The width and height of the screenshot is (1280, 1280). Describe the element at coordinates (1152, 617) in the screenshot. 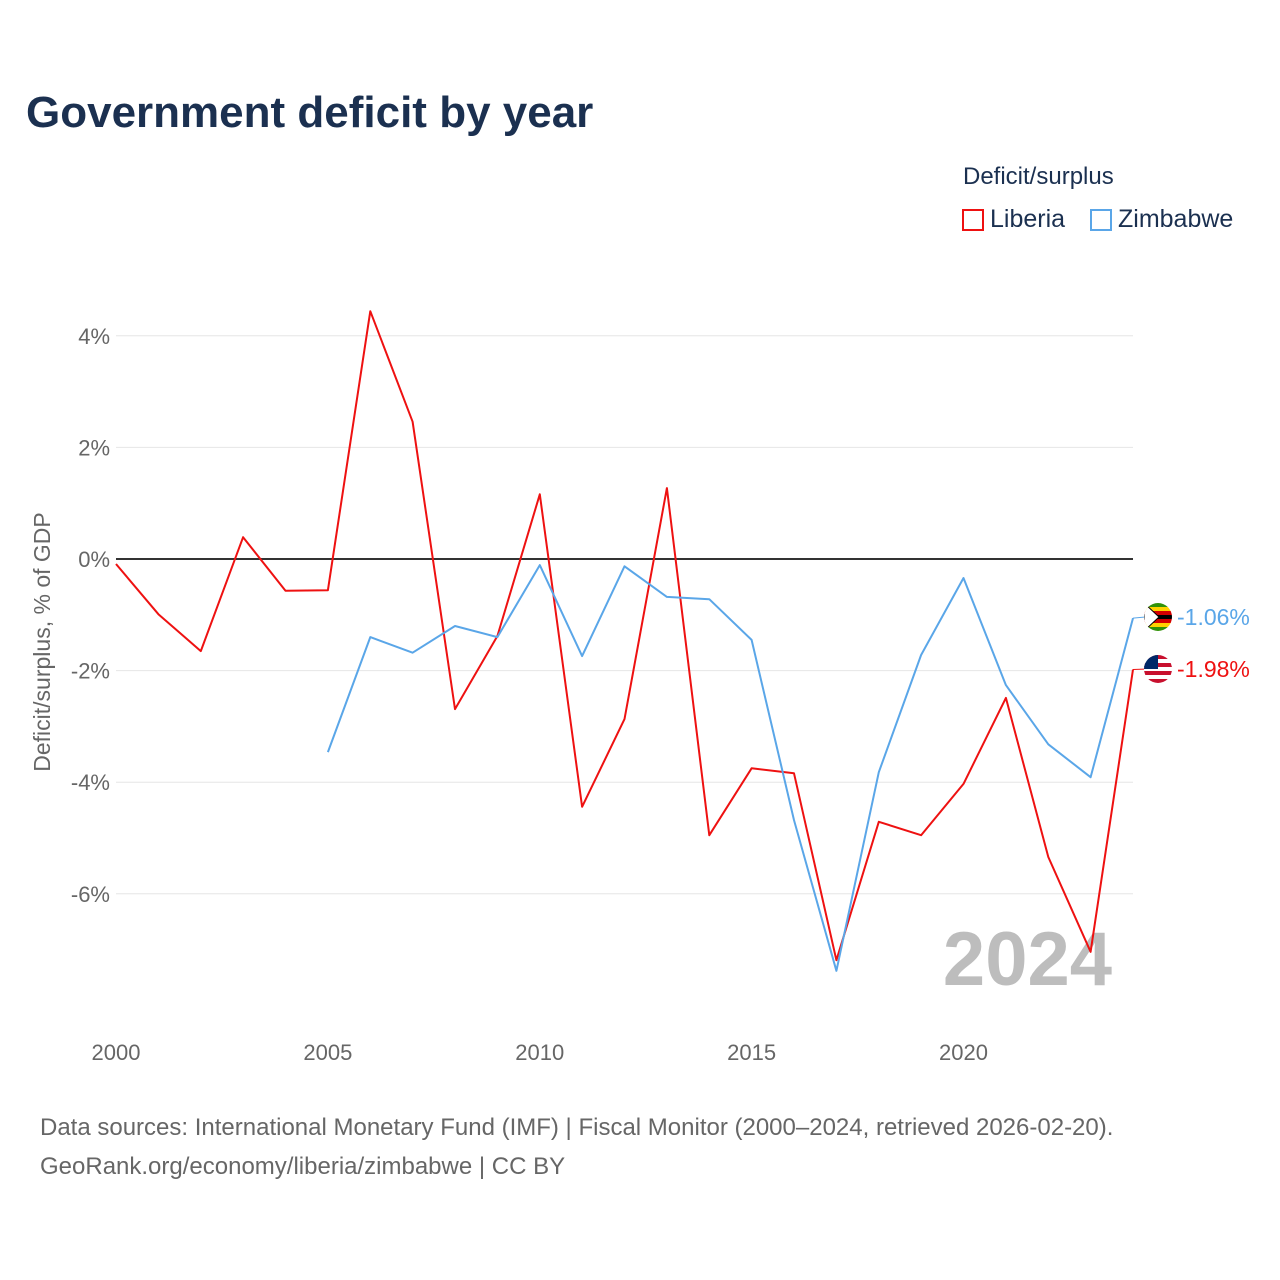

I see `flag-triangle` at that location.